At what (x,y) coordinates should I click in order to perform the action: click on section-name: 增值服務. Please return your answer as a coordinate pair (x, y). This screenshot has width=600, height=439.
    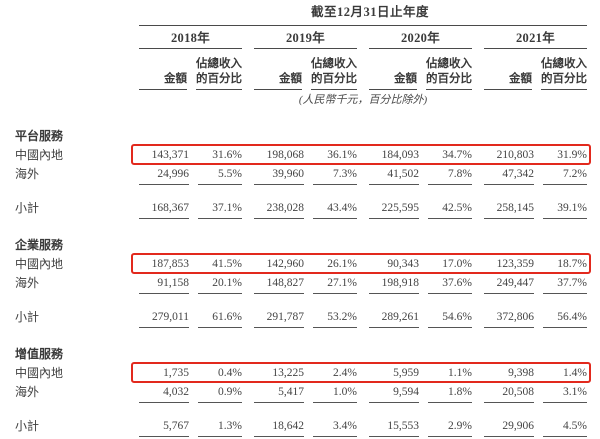
    Looking at the image, I should click on (39, 354).